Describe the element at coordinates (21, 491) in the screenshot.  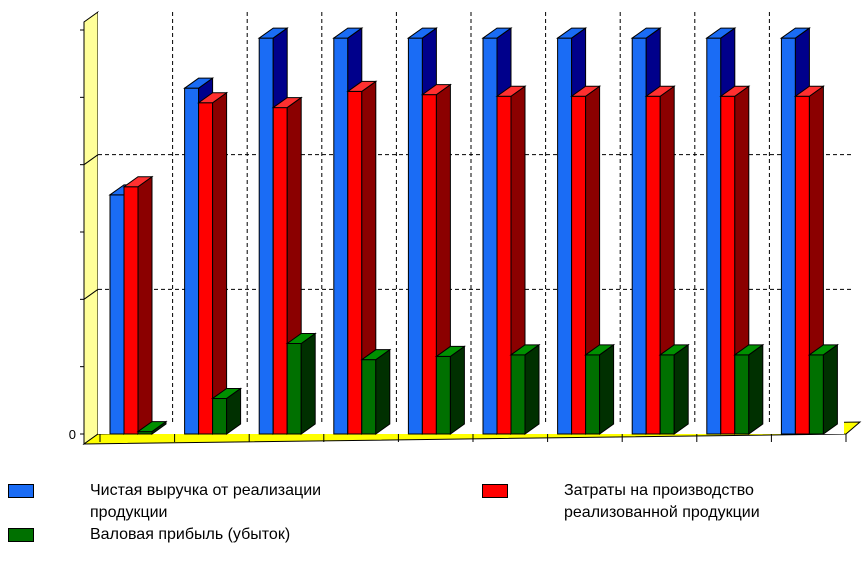
I see `legend-swatch-revenue` at that location.